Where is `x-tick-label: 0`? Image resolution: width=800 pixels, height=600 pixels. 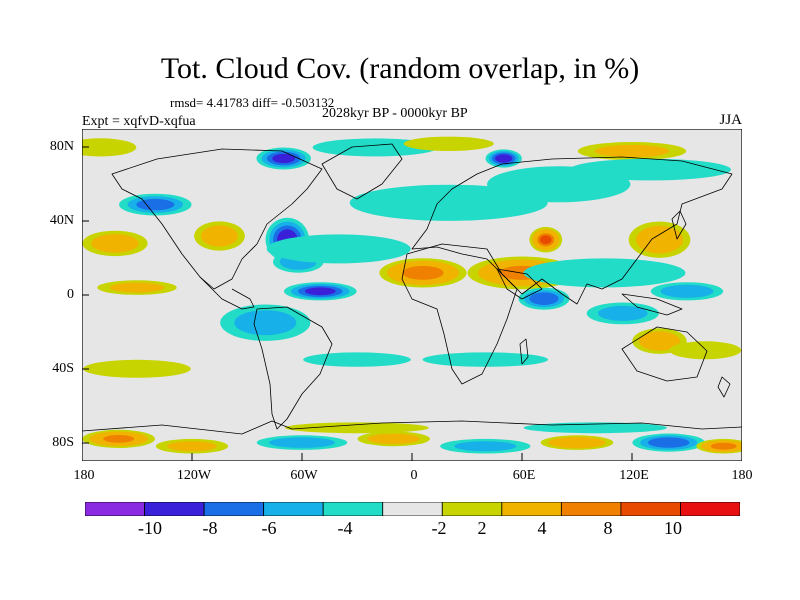 x-tick-label: 0 is located at coordinates (414, 475).